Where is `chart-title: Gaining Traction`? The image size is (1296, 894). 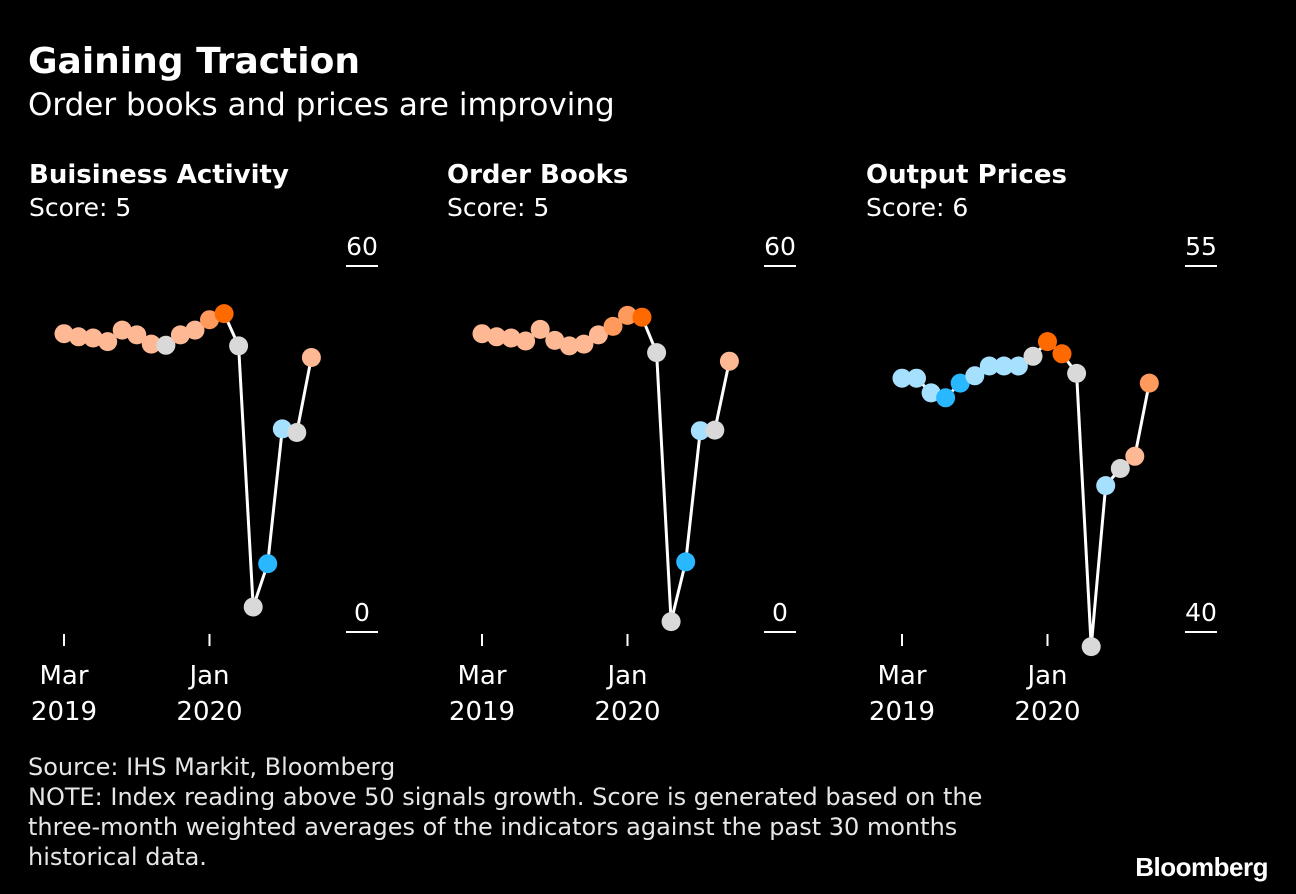
chart-title: Gaining Traction is located at coordinates (194, 61).